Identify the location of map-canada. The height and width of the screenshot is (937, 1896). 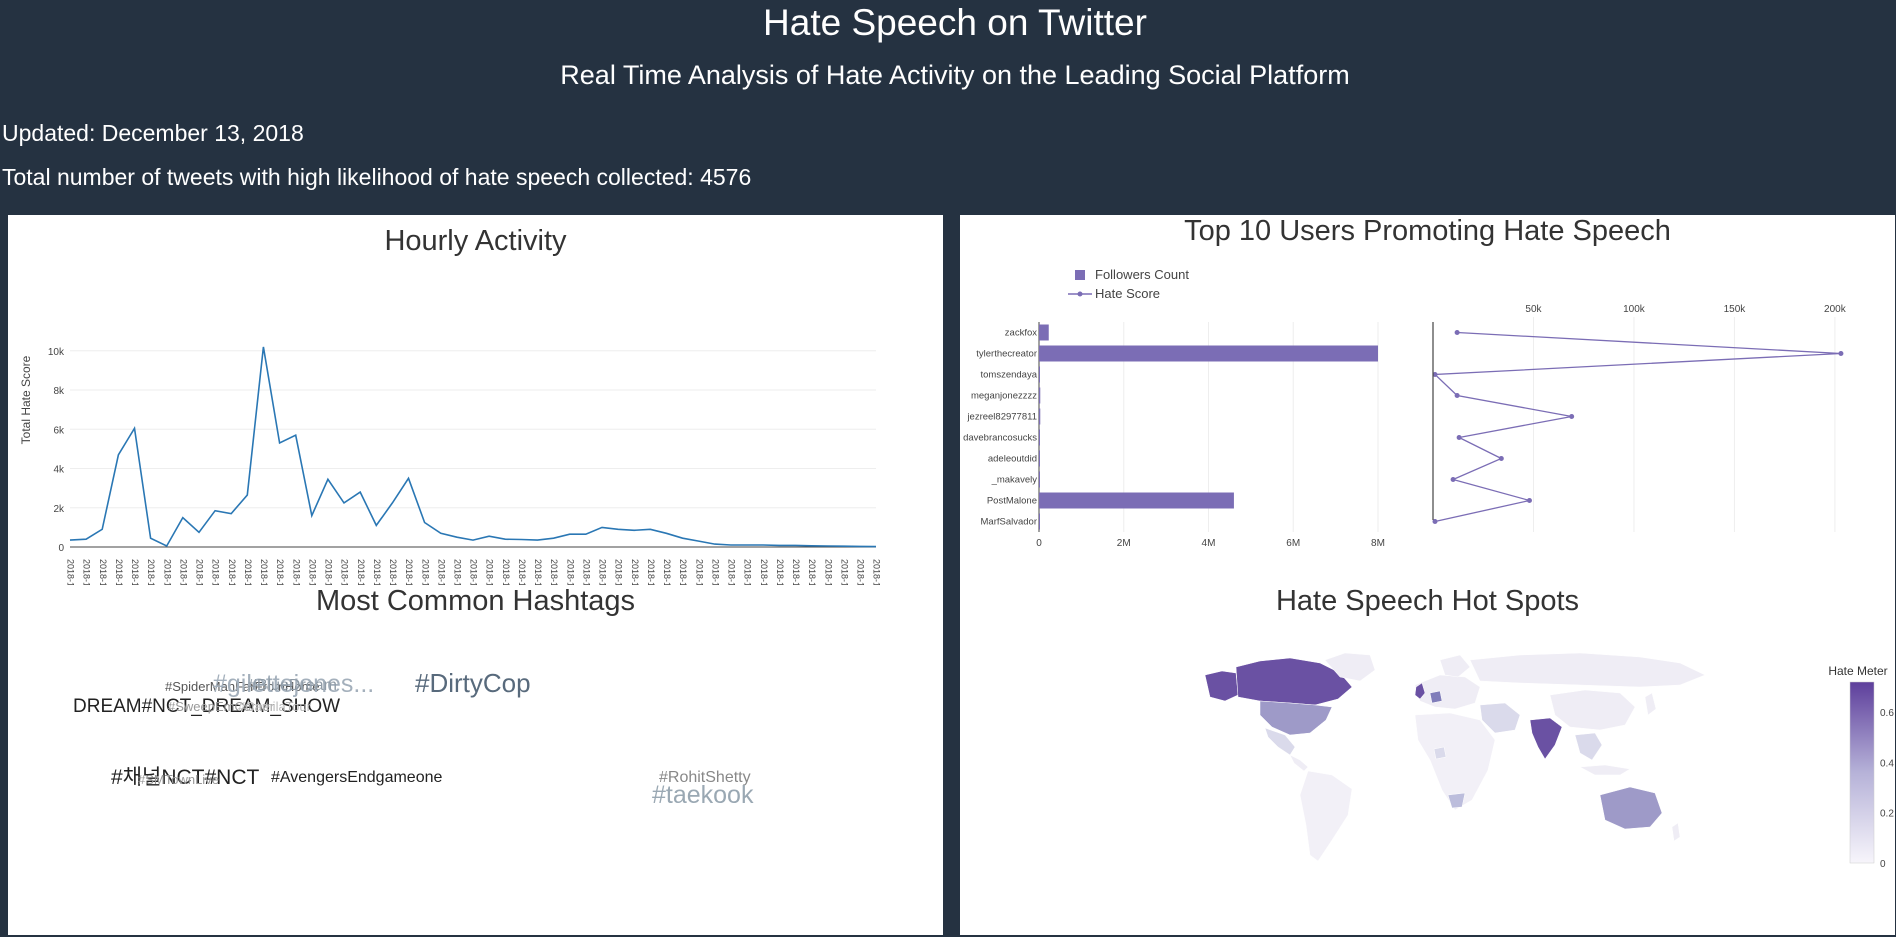
(1294, 681).